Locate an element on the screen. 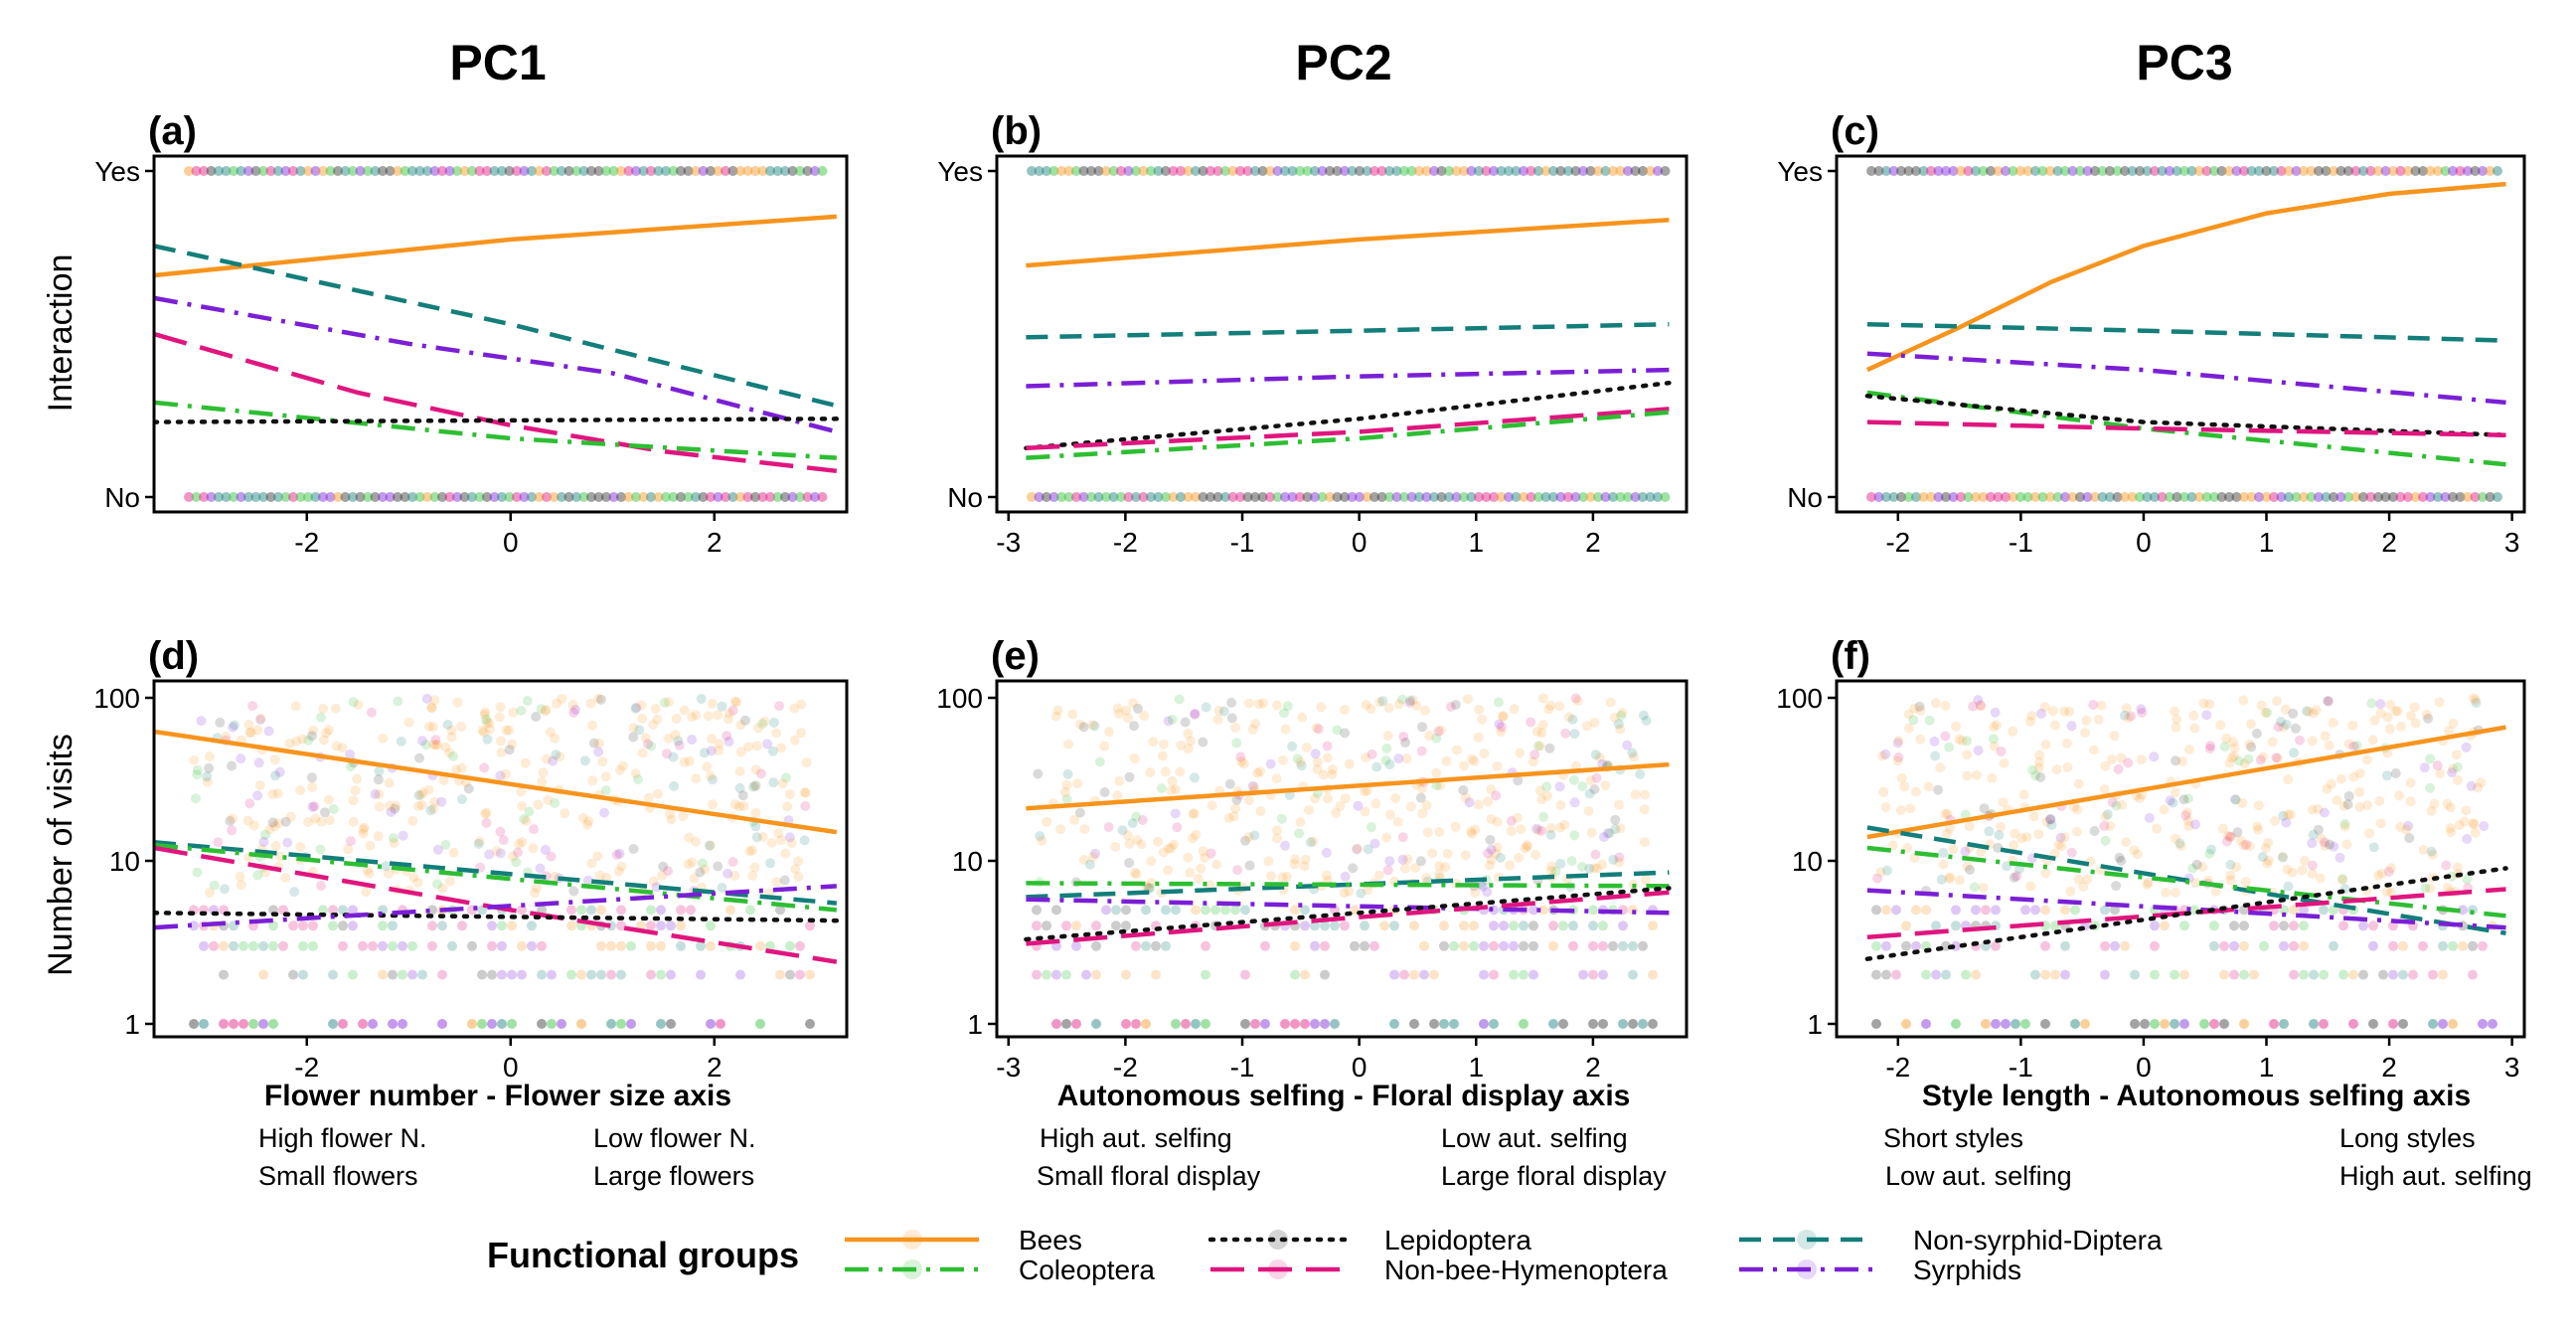 Image resolution: width=2576 pixels, height=1336 pixels. legend-label: Lepidoptera is located at coordinates (1457, 1240).